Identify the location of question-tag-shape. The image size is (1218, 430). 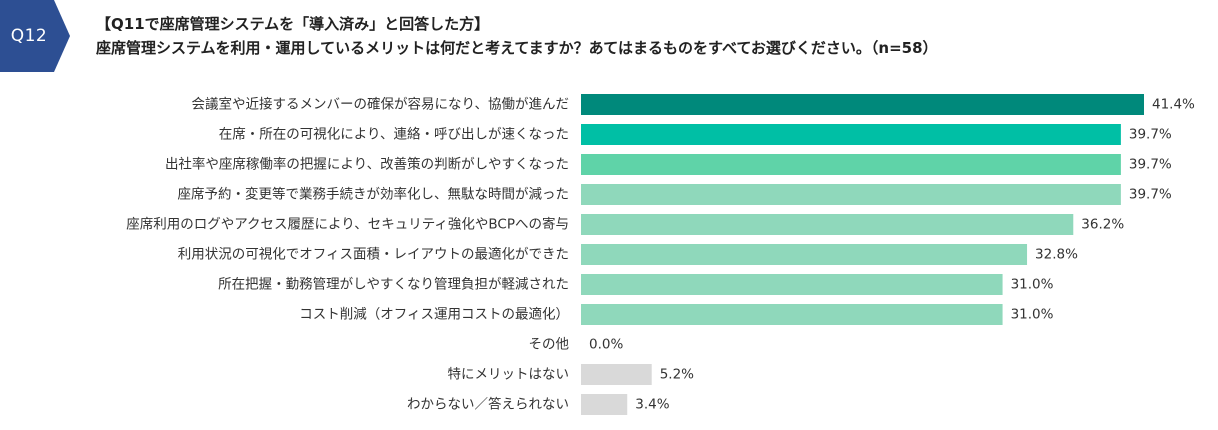
(35, 36).